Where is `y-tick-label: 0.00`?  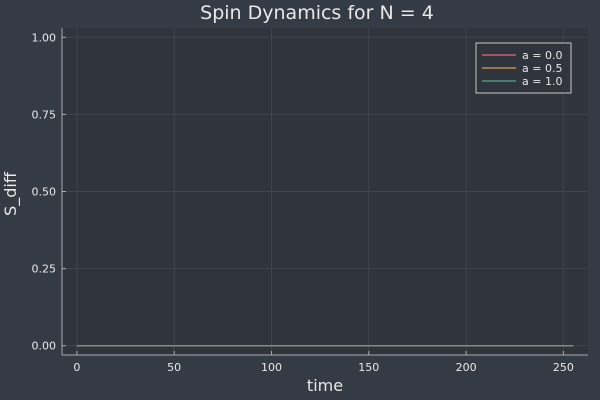 y-tick-label: 0.00 is located at coordinates (44, 346).